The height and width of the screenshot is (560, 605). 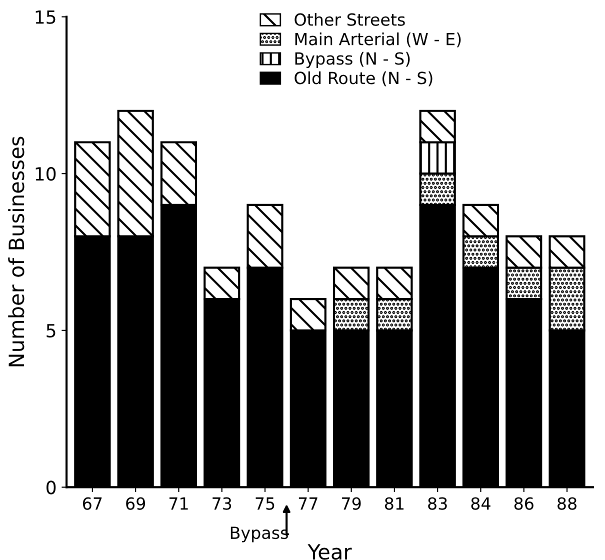 I want to click on x-tick-label: 84, so click(x=480, y=503).